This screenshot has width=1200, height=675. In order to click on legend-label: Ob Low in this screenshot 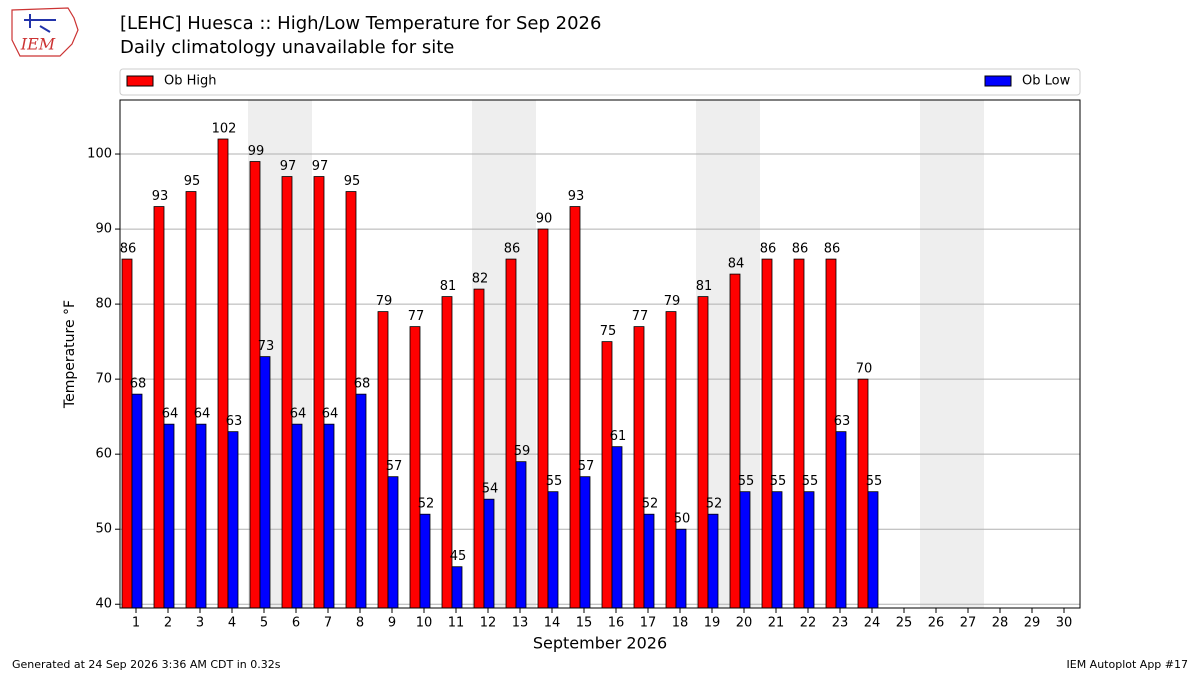, I will do `click(1046, 81)`.